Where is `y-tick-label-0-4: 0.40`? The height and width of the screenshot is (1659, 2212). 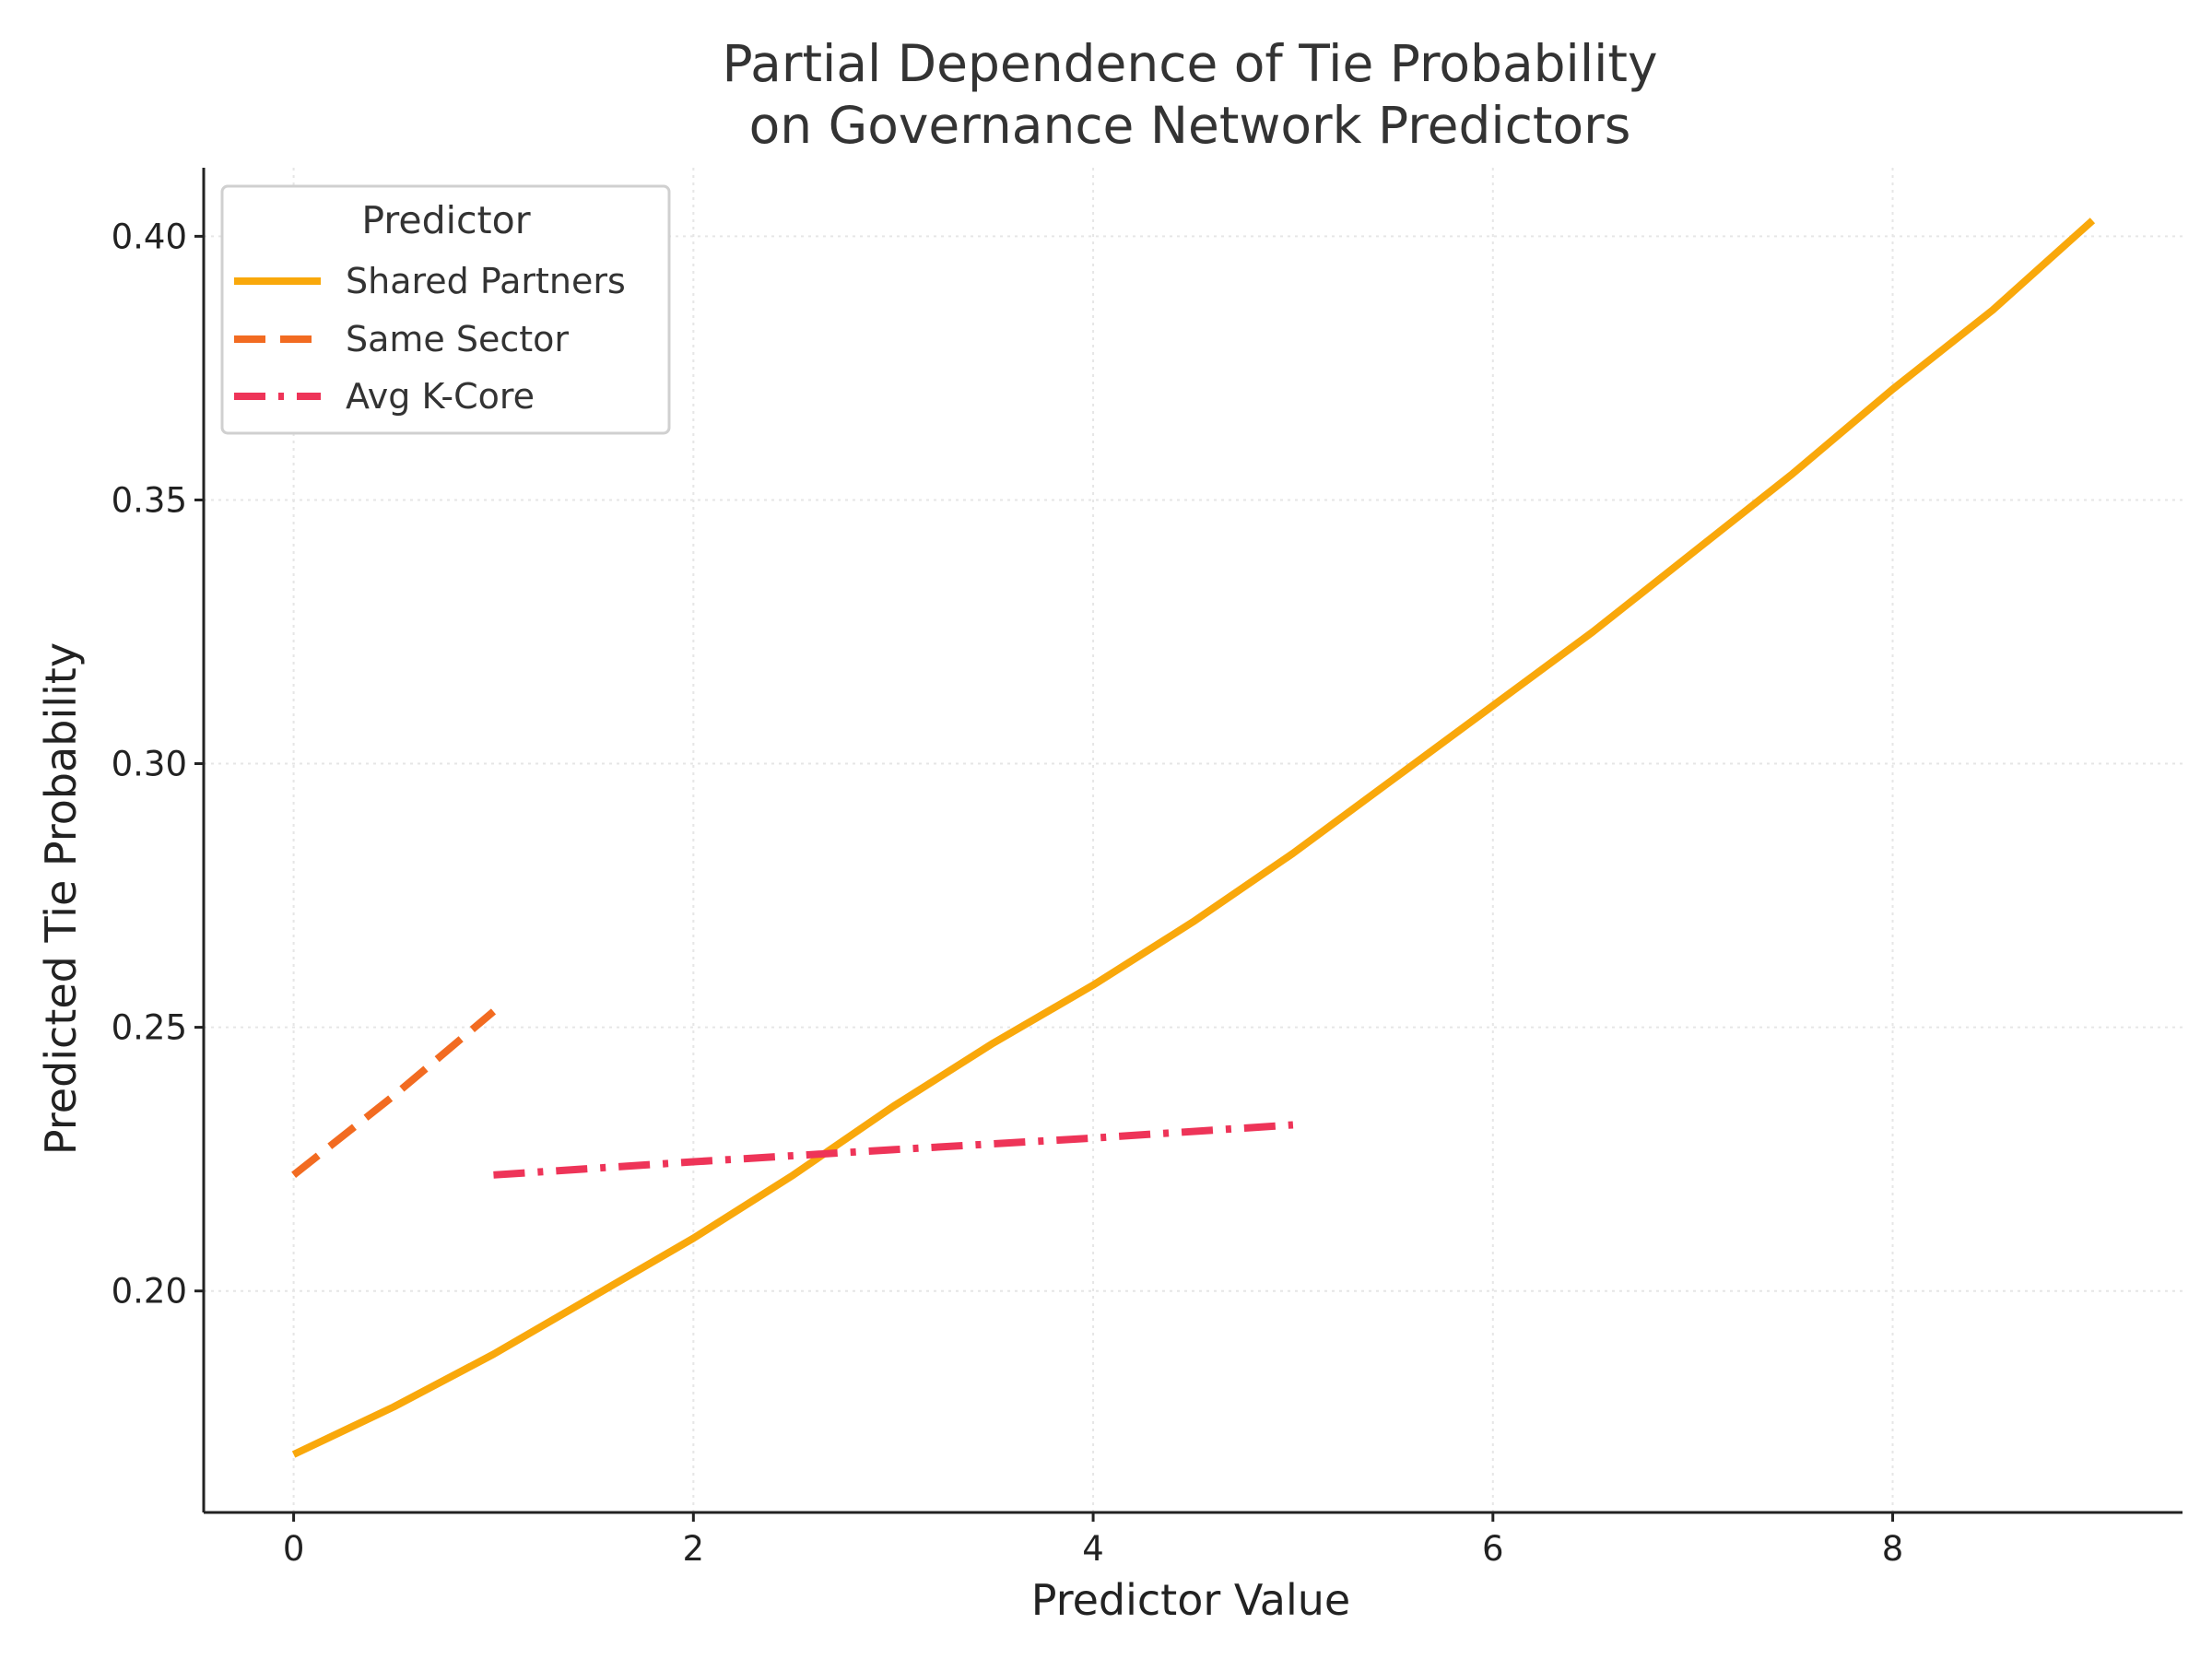 y-tick-label-0-4: 0.40 is located at coordinates (149, 236).